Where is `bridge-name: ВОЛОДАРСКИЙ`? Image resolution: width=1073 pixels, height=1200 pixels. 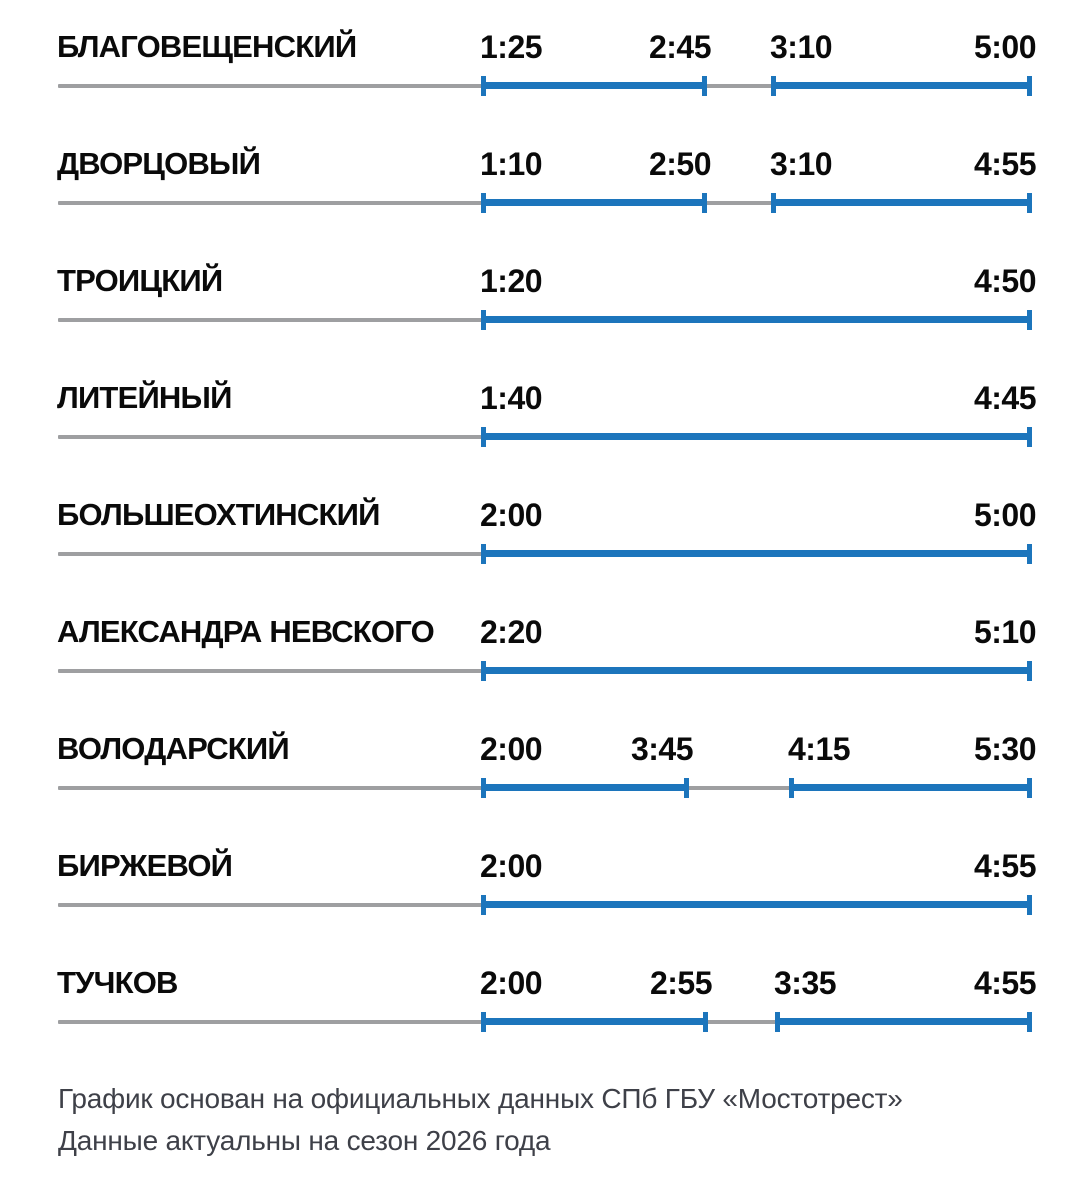
bridge-name: ВОЛОДАРСКИЙ is located at coordinates (173, 748).